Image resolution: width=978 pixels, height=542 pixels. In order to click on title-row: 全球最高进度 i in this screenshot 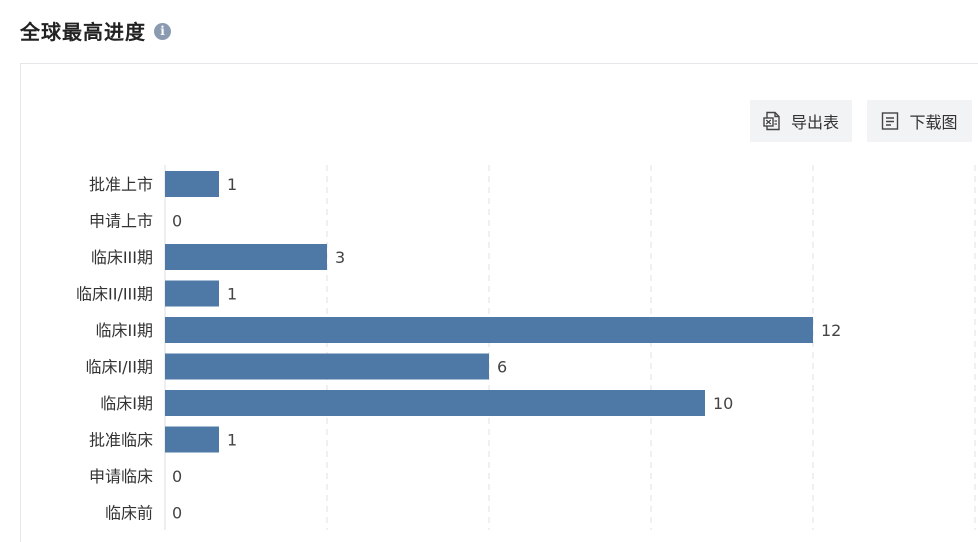, I will do `click(95, 30)`.